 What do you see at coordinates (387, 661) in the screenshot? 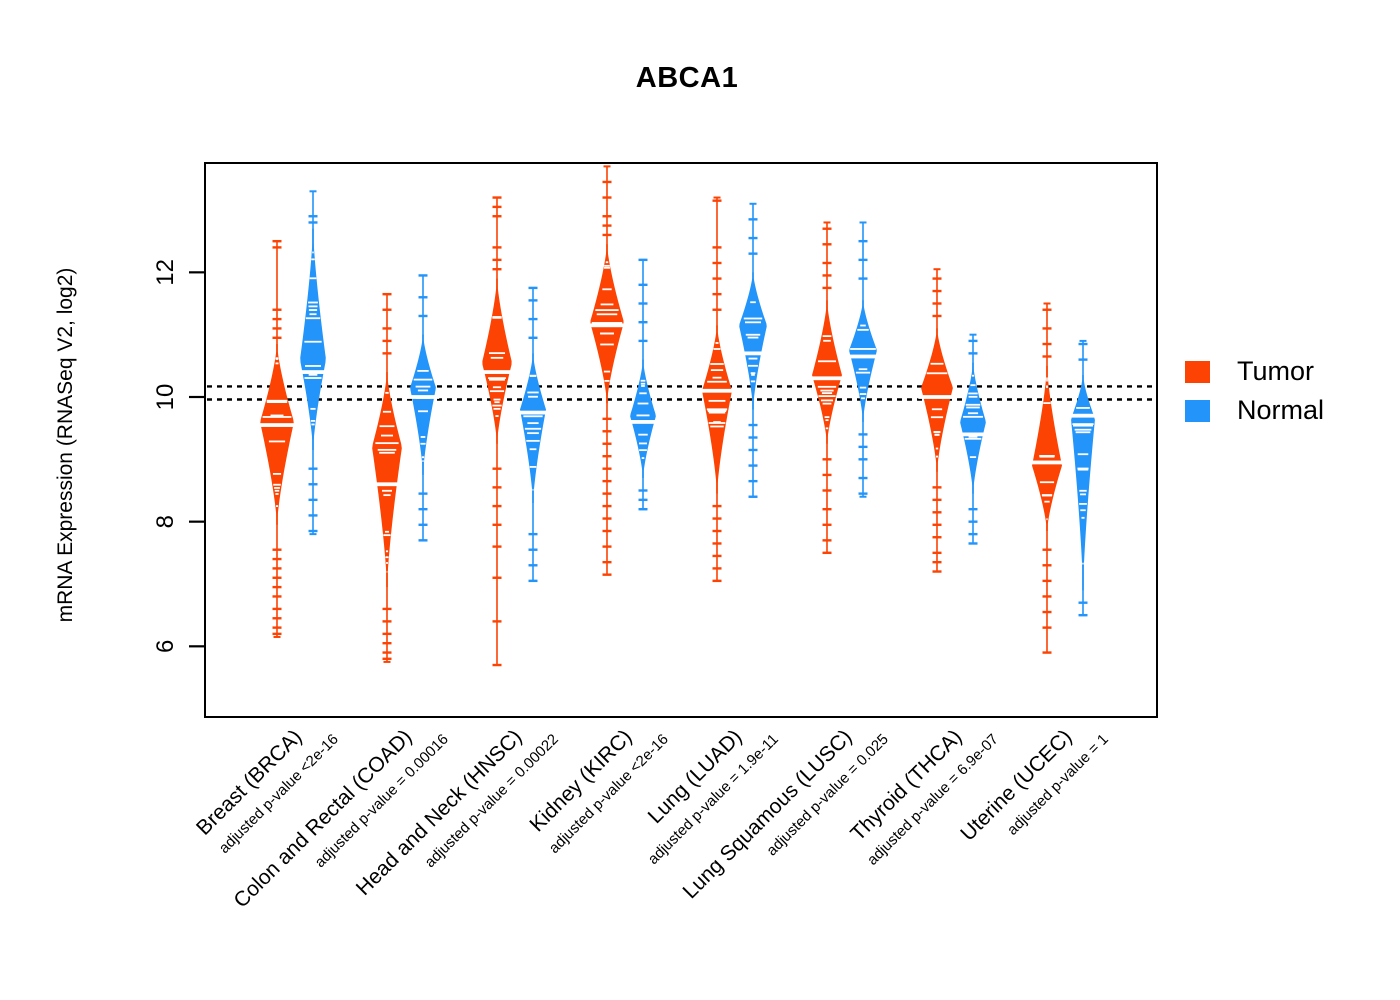
I see `violin-tumor-whisker-cap` at bounding box center [387, 661].